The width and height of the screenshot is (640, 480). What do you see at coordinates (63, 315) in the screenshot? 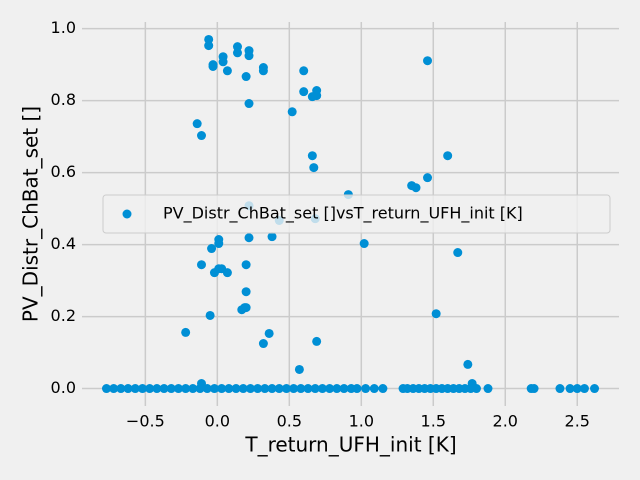
I see `y-tick-label: 0.2` at bounding box center [63, 315].